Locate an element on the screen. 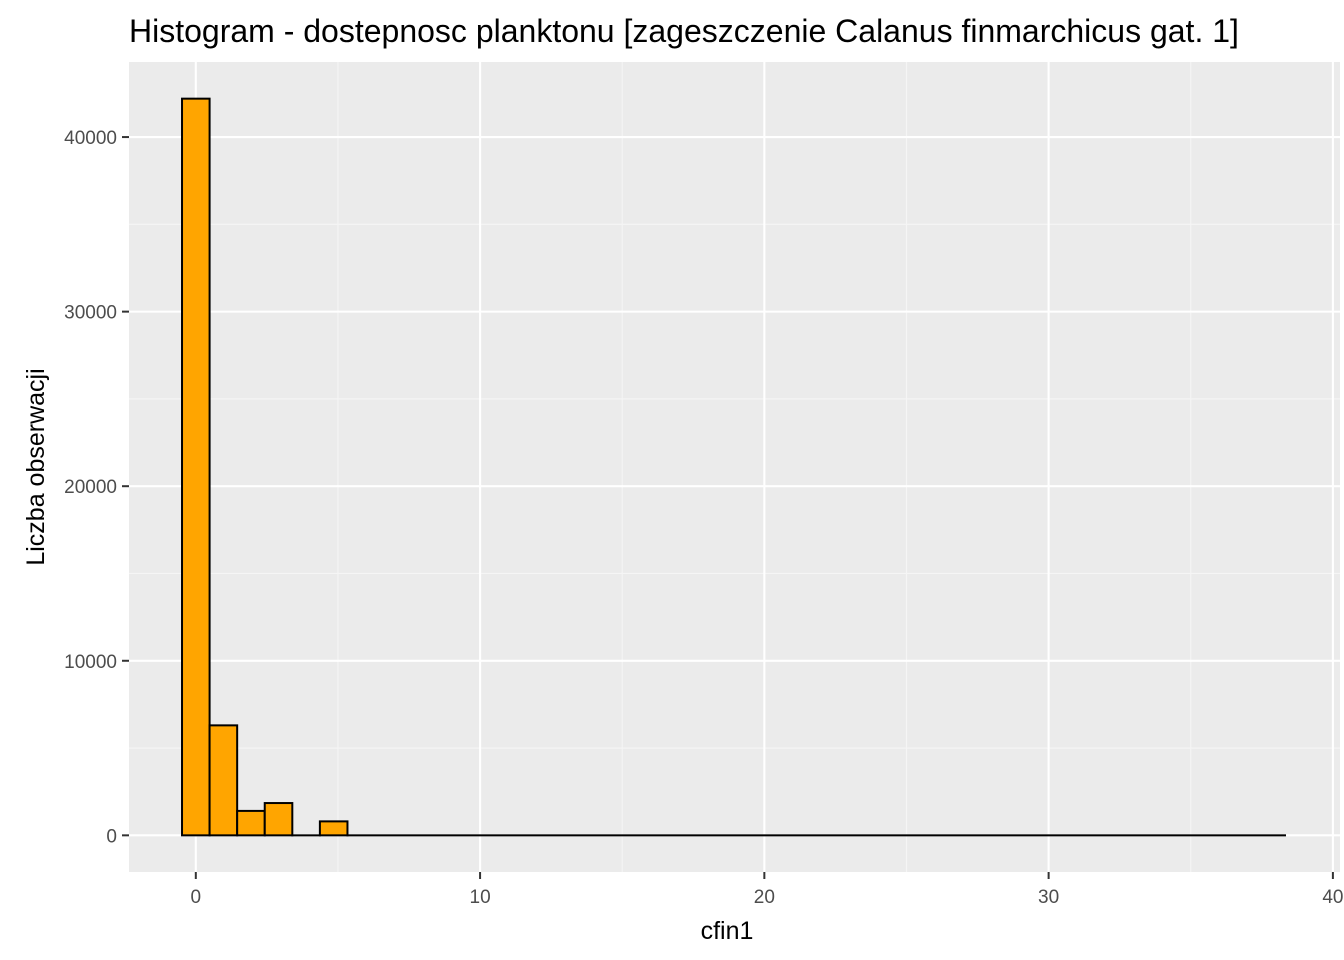 Image resolution: width=1344 pixels, height=960 pixels. y-tick-label: 0 is located at coordinates (111, 836).